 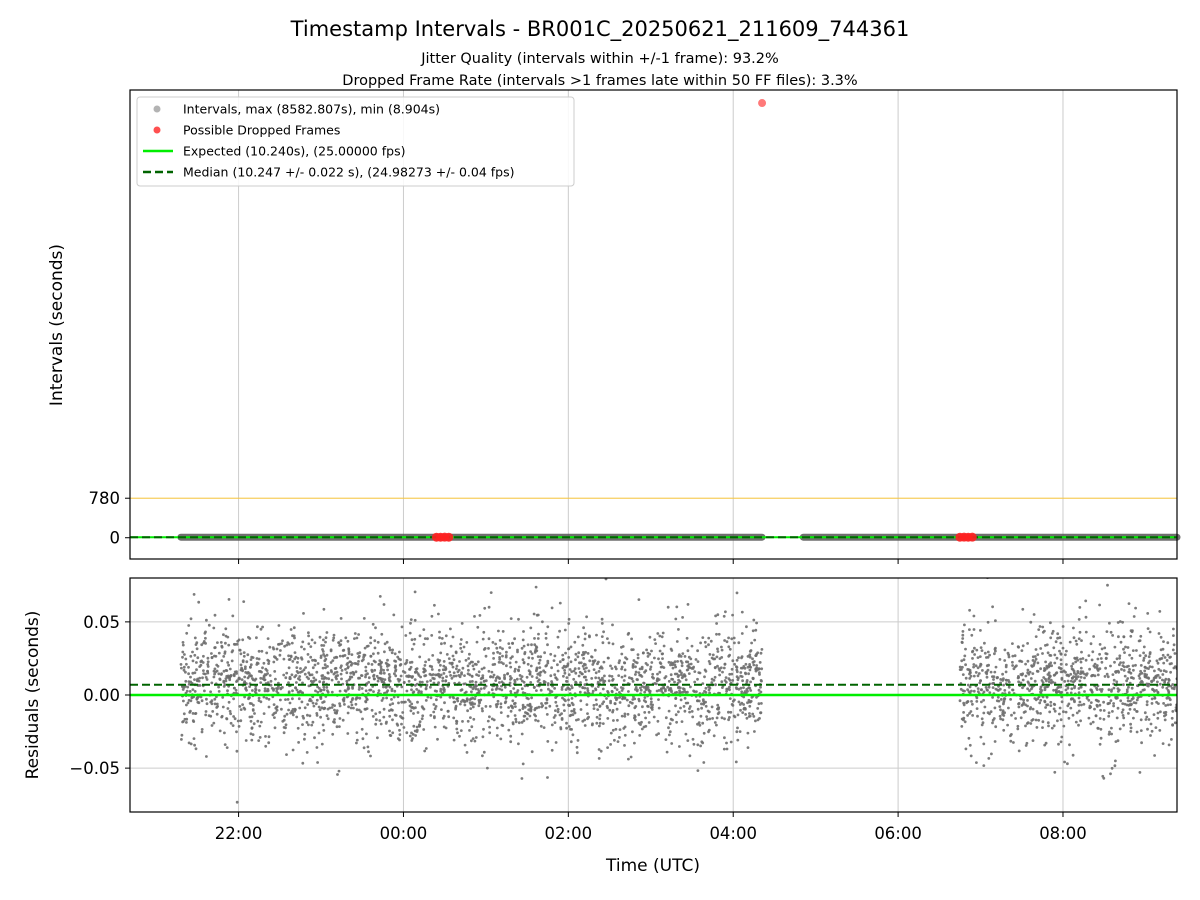 I want to click on x-tick-label-2: 02:00, so click(x=569, y=833).